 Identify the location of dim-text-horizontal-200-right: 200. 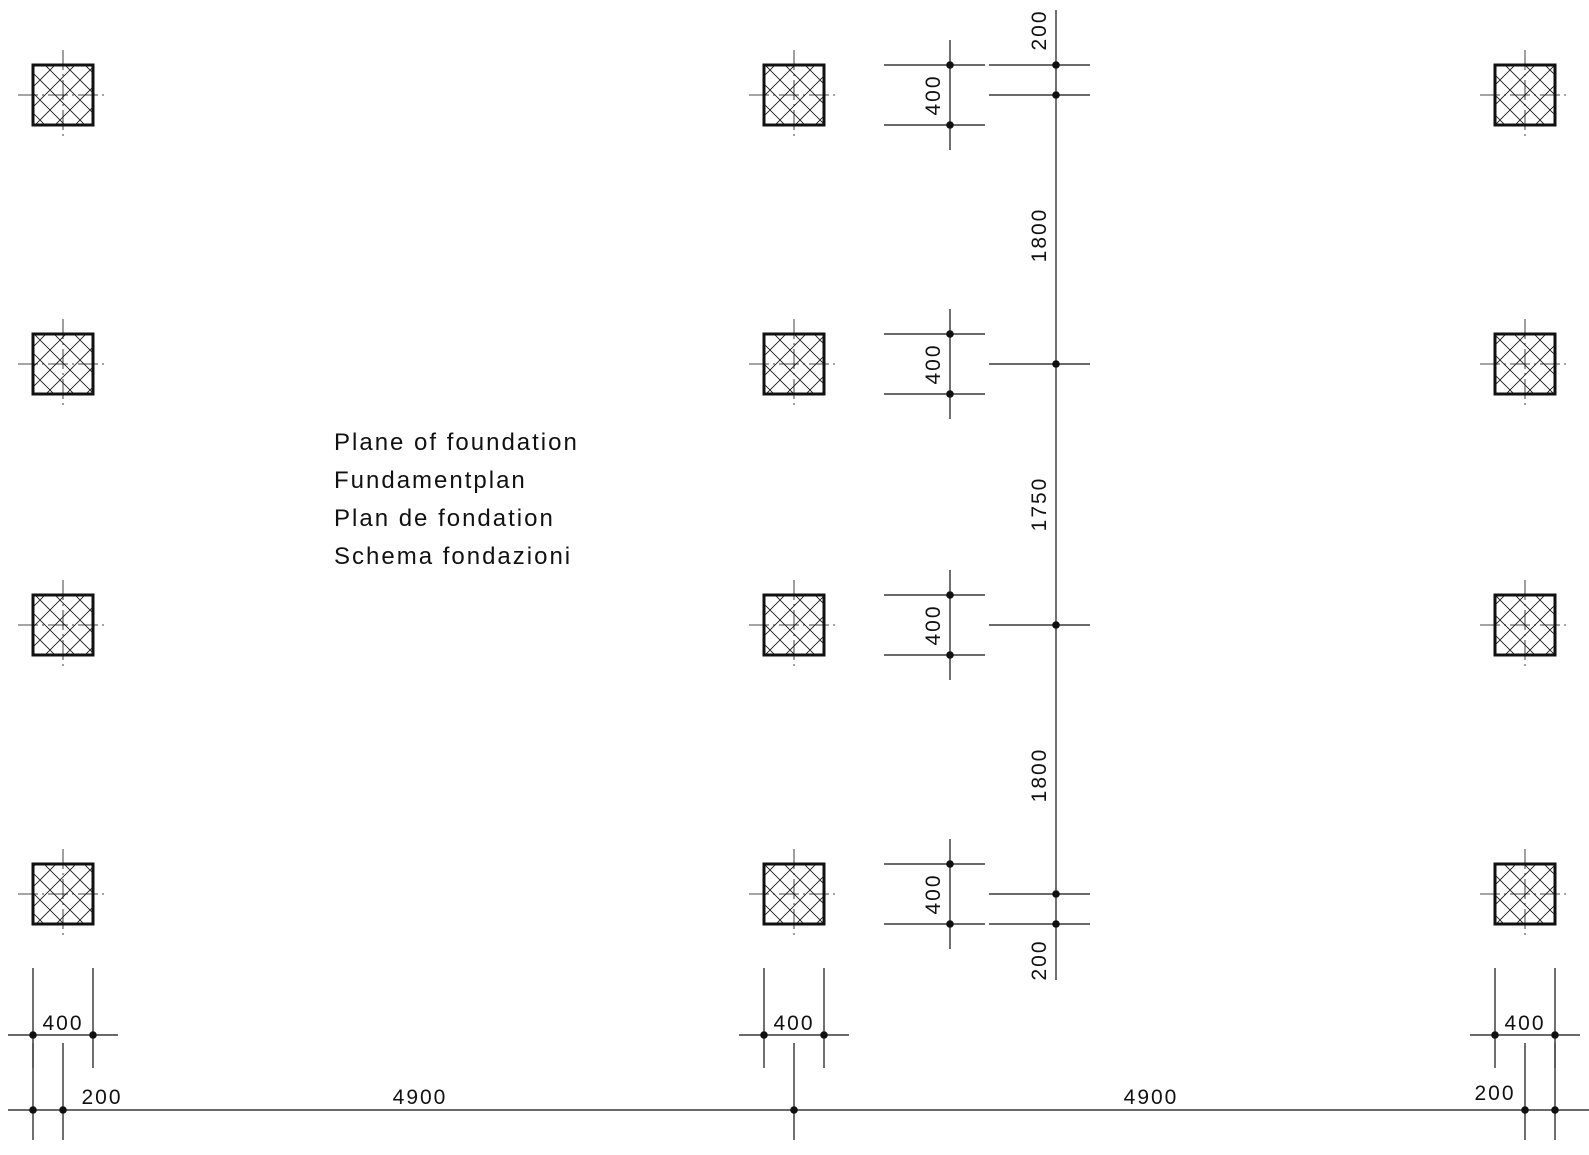
(1494, 1093).